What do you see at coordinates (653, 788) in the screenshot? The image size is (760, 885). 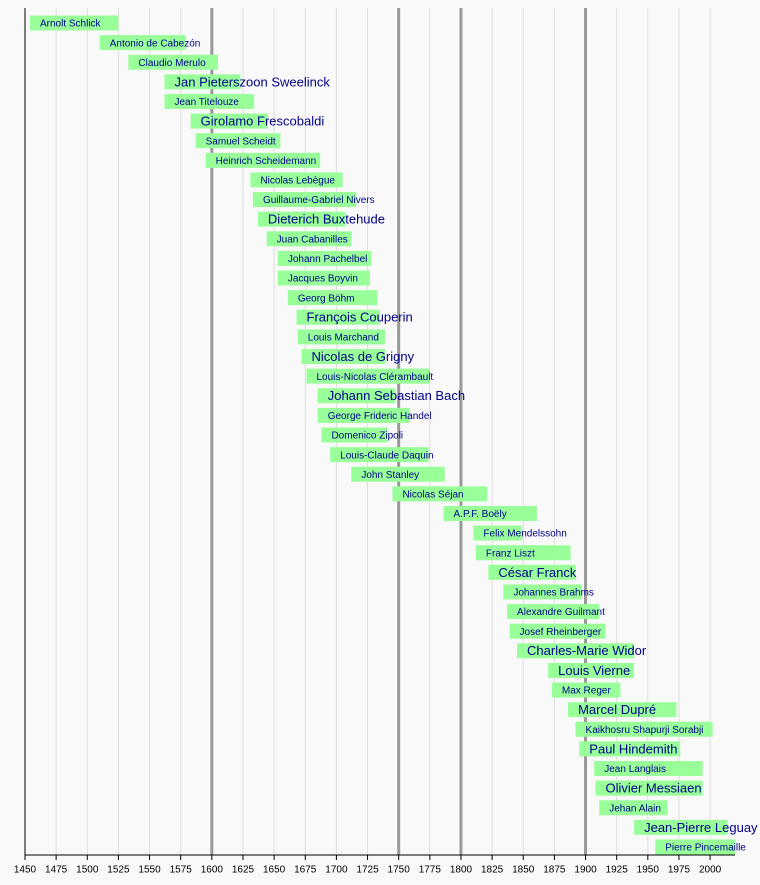 I see `composer-label: Olivier Messiaen` at bounding box center [653, 788].